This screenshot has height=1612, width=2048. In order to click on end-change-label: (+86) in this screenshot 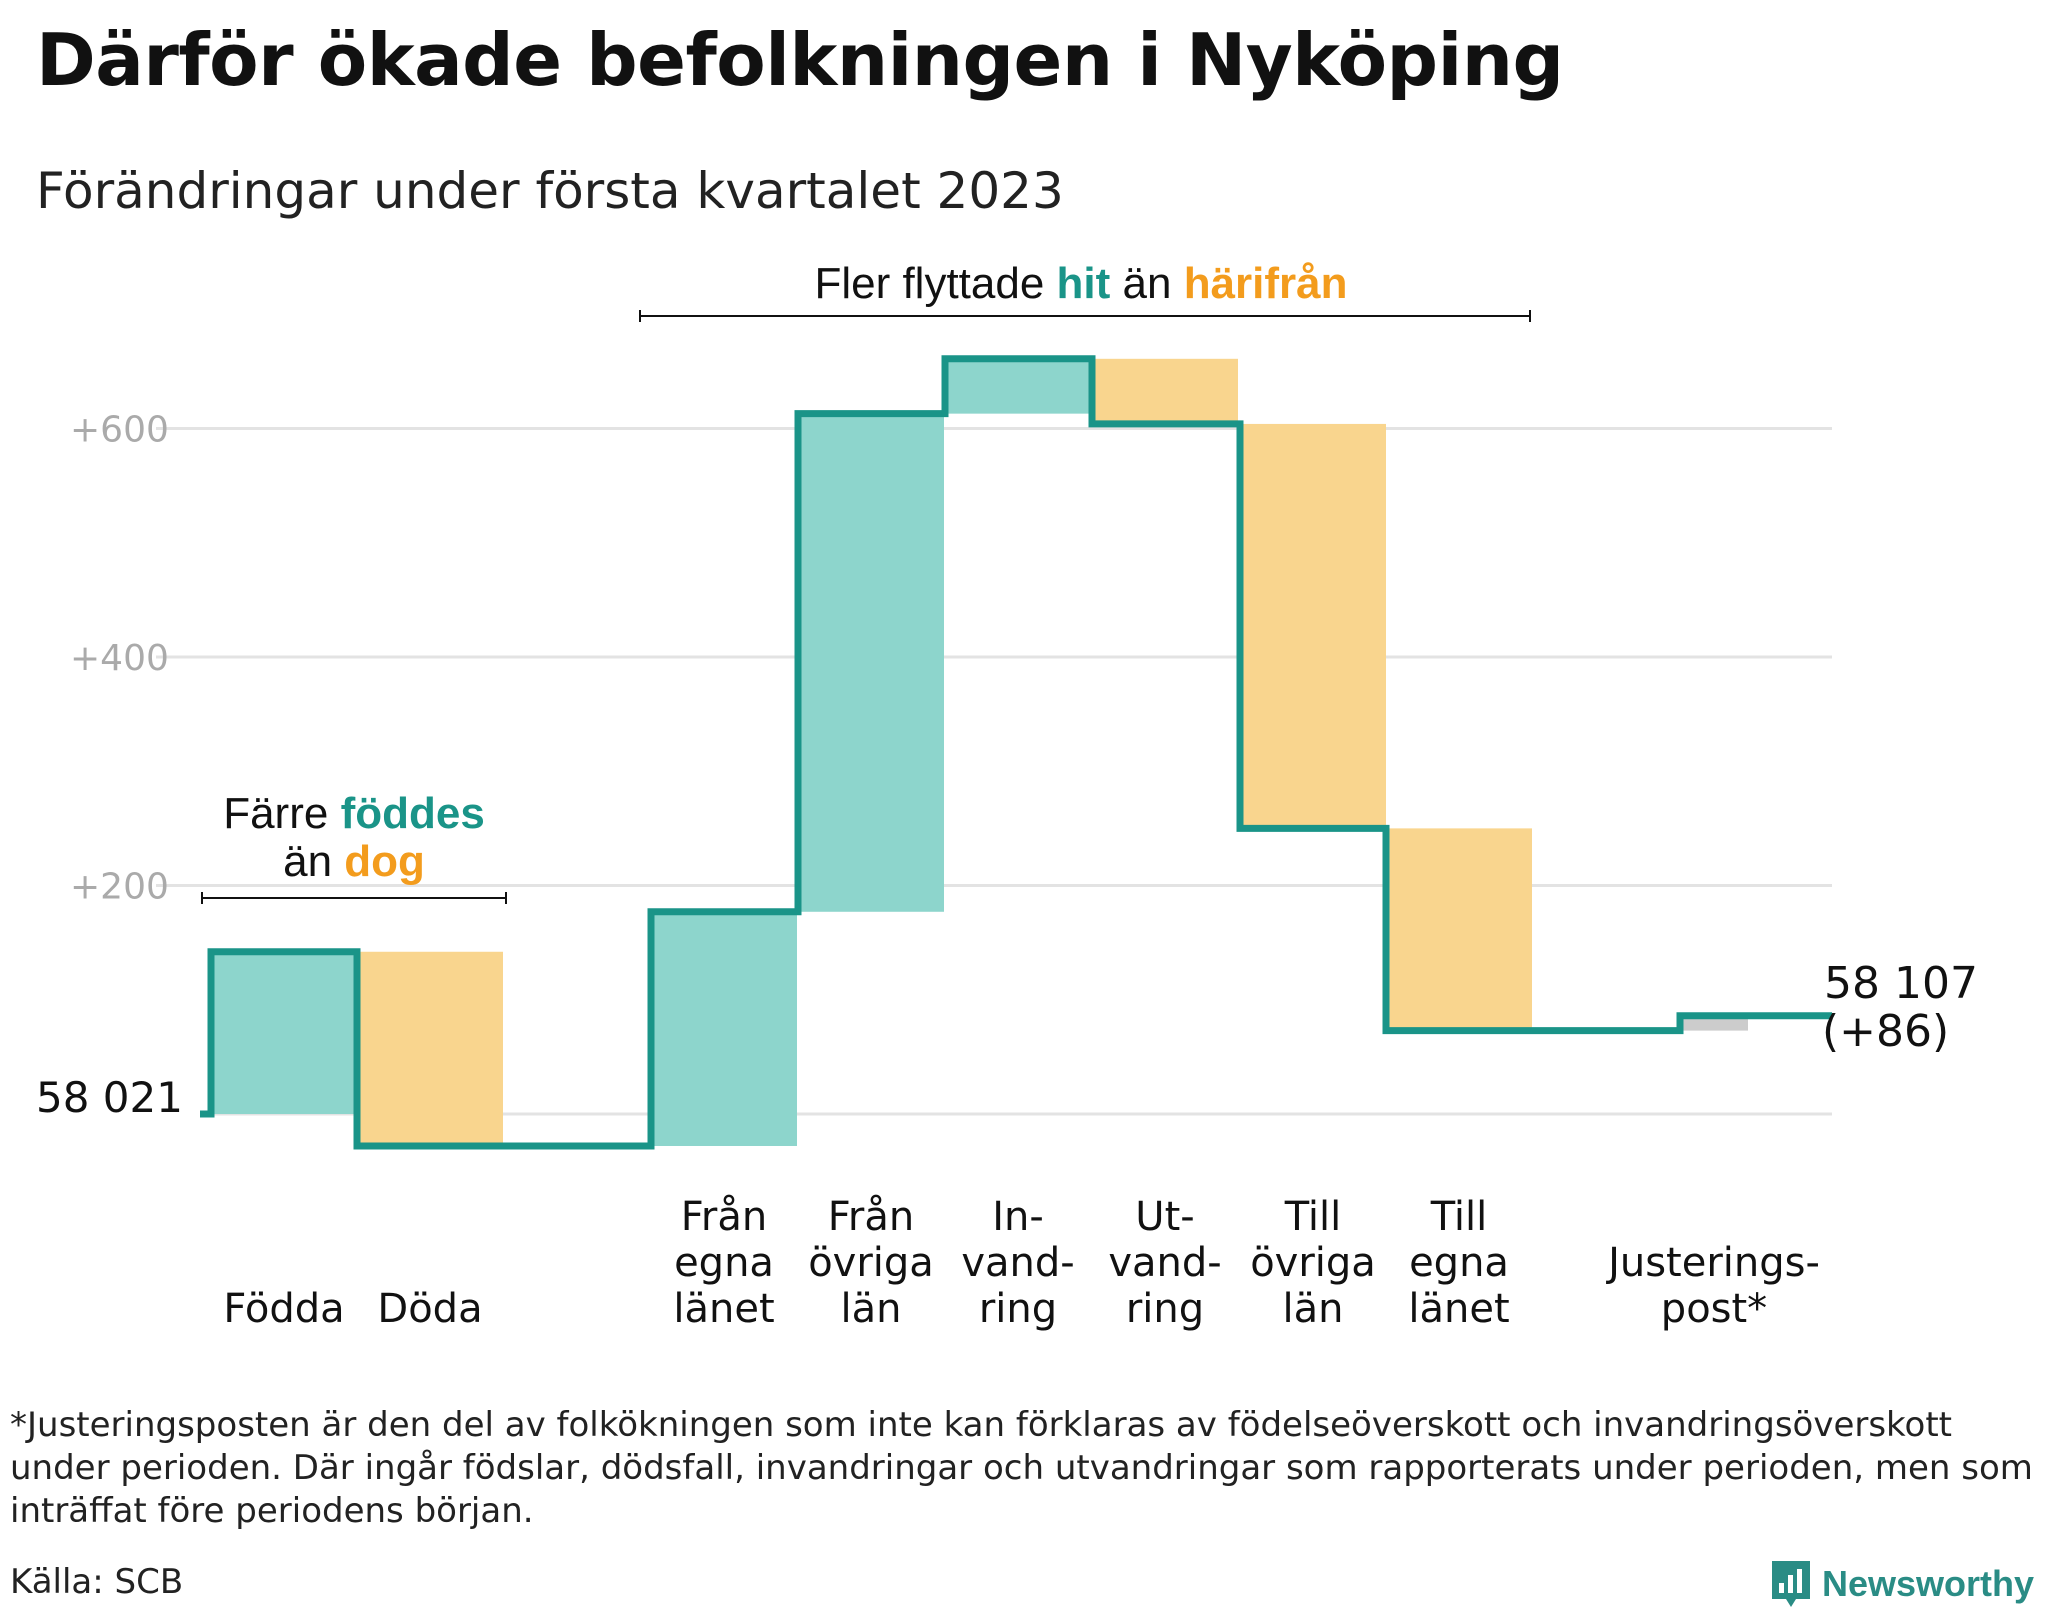, I will do `click(1885, 1031)`.